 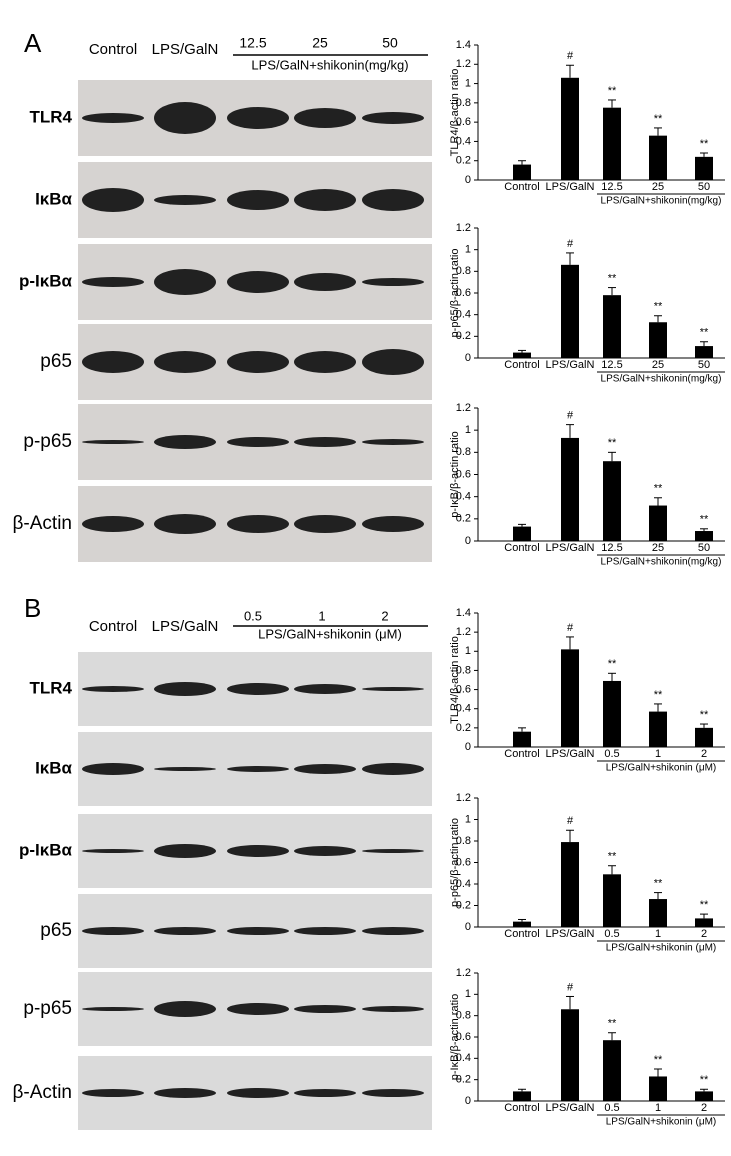 I want to click on x-tick-label: 2, so click(x=704, y=1108).